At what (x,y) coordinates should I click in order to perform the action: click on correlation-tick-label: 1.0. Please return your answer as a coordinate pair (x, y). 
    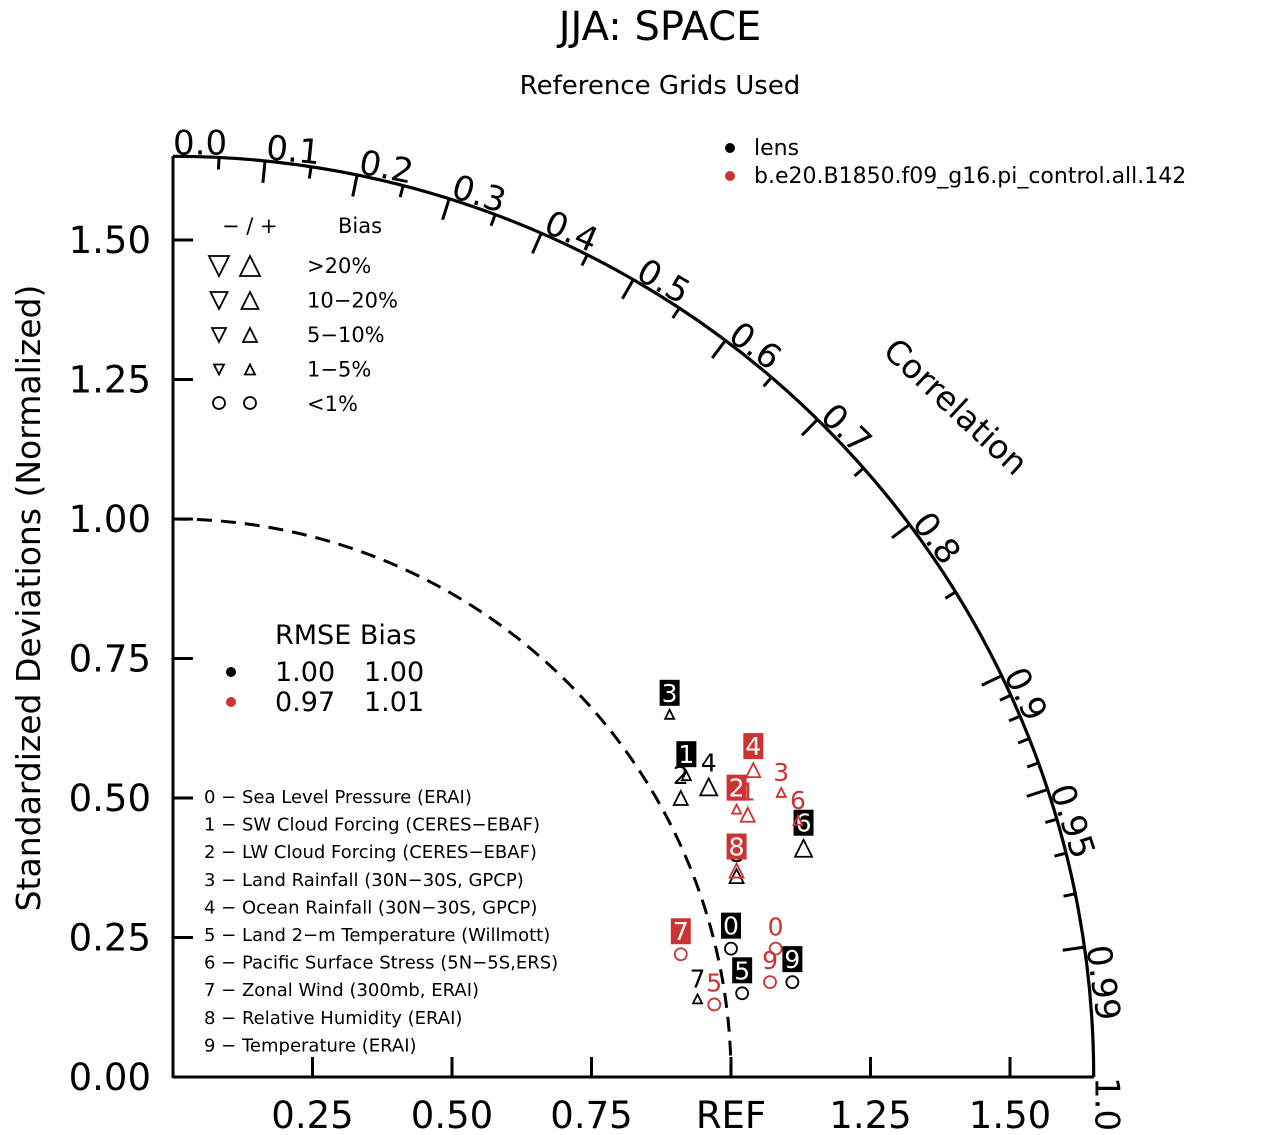
    Looking at the image, I should click on (1107, 1104).